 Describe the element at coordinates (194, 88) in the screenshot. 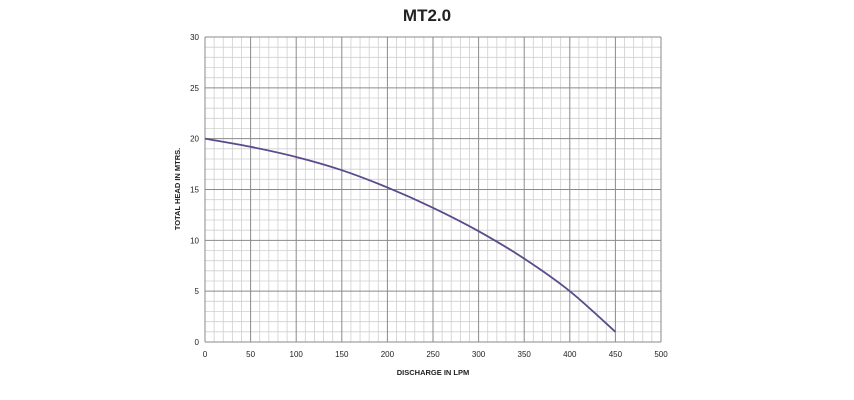

I see `y-tick-label: 25` at that location.